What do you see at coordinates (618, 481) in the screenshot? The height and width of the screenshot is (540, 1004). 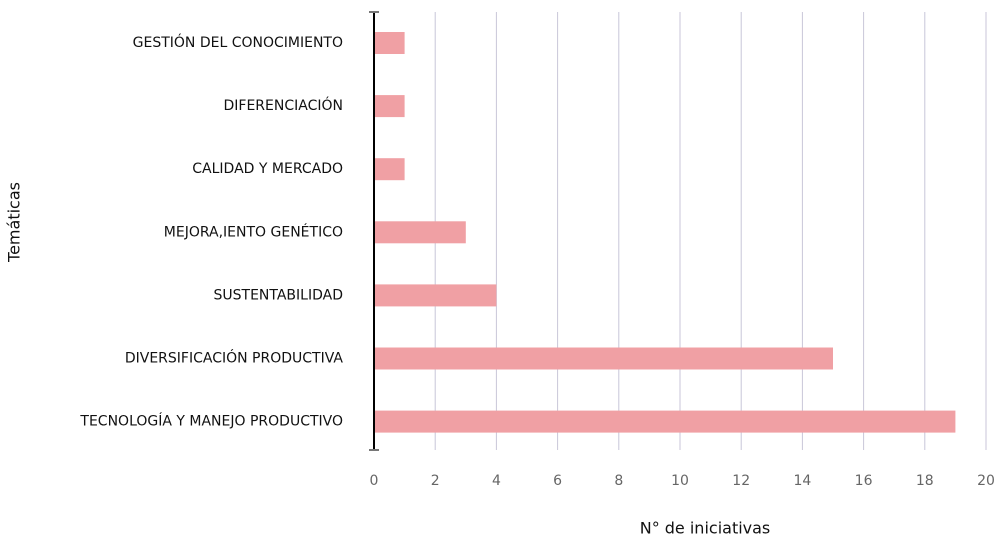 I see `x-tick-label: 8` at bounding box center [618, 481].